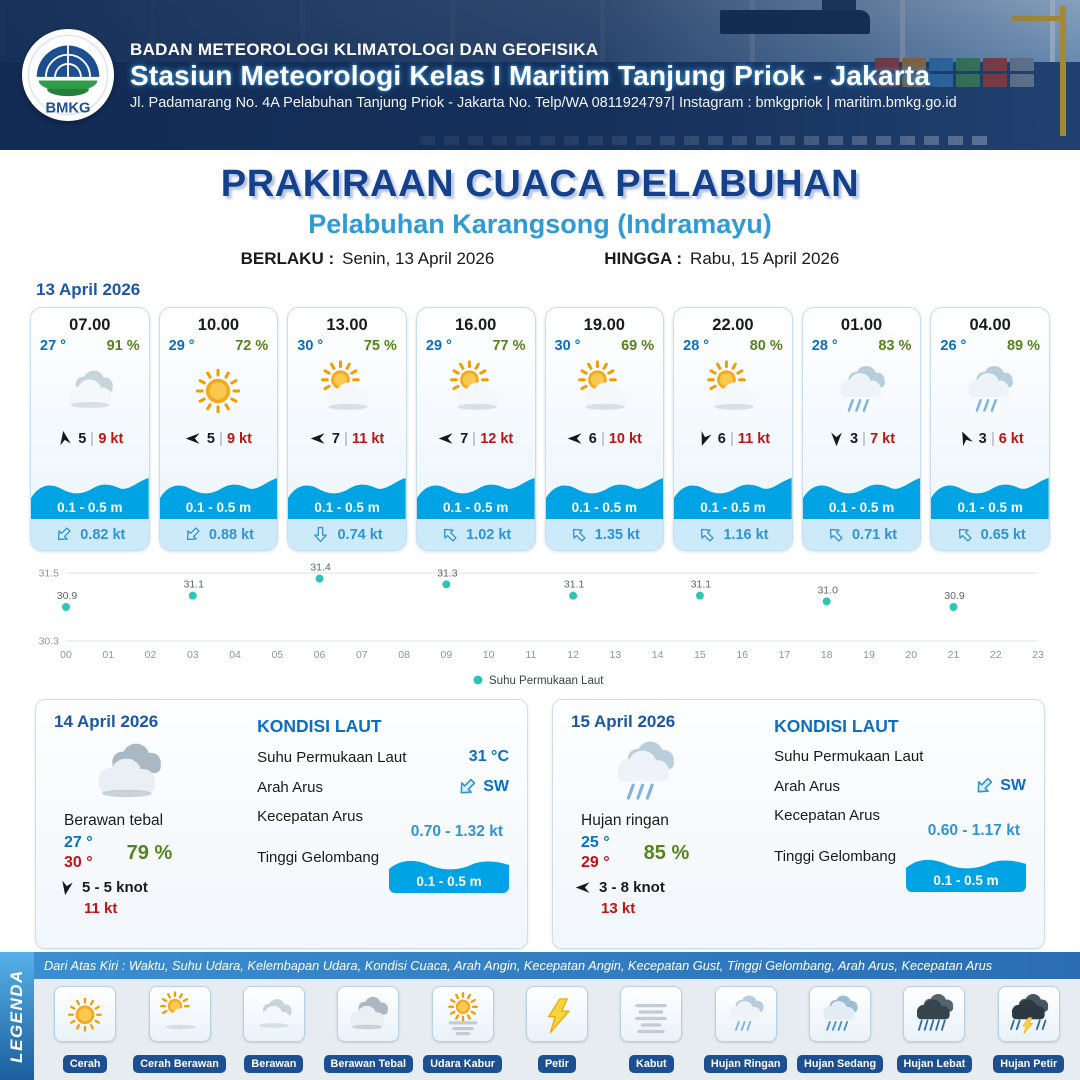 The width and height of the screenshot is (1080, 1080). Describe the element at coordinates (651, 1064) in the screenshot. I see `legend-item-label: Kabut` at that location.